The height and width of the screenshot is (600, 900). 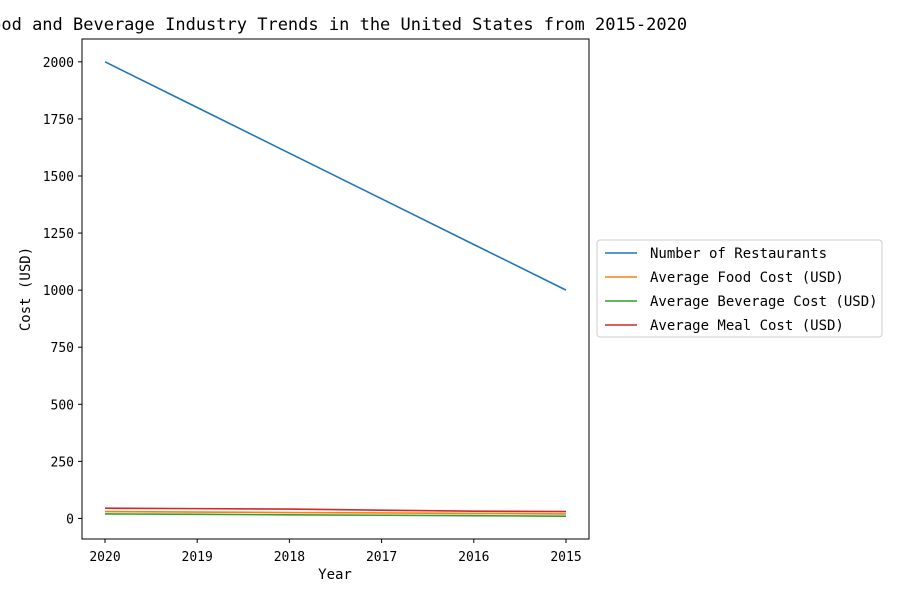 What do you see at coordinates (58, 177) in the screenshot?
I see `y-tick-label: 1500` at bounding box center [58, 177].